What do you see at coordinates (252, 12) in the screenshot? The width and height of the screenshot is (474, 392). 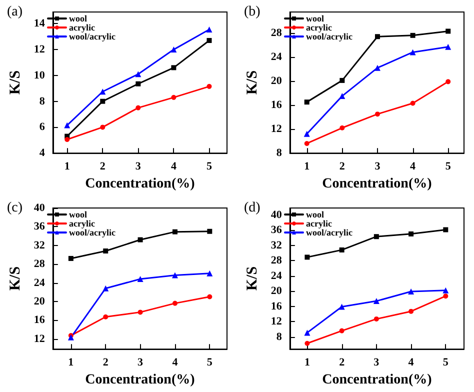 I see `chart-title: (b)` at bounding box center [252, 12].